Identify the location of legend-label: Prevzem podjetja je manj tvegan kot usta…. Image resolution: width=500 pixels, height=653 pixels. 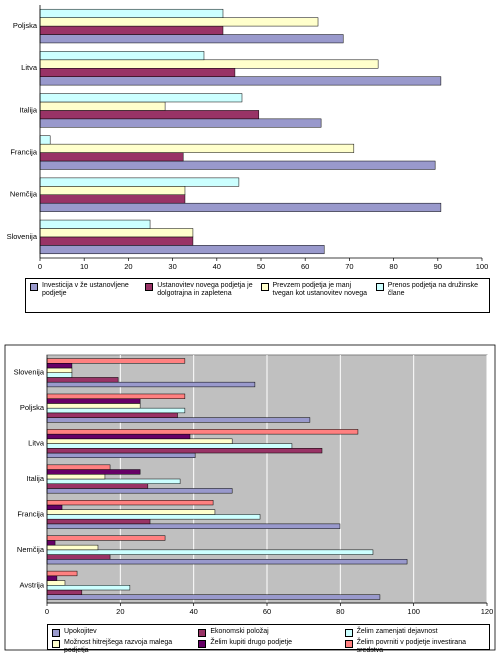
(320, 289).